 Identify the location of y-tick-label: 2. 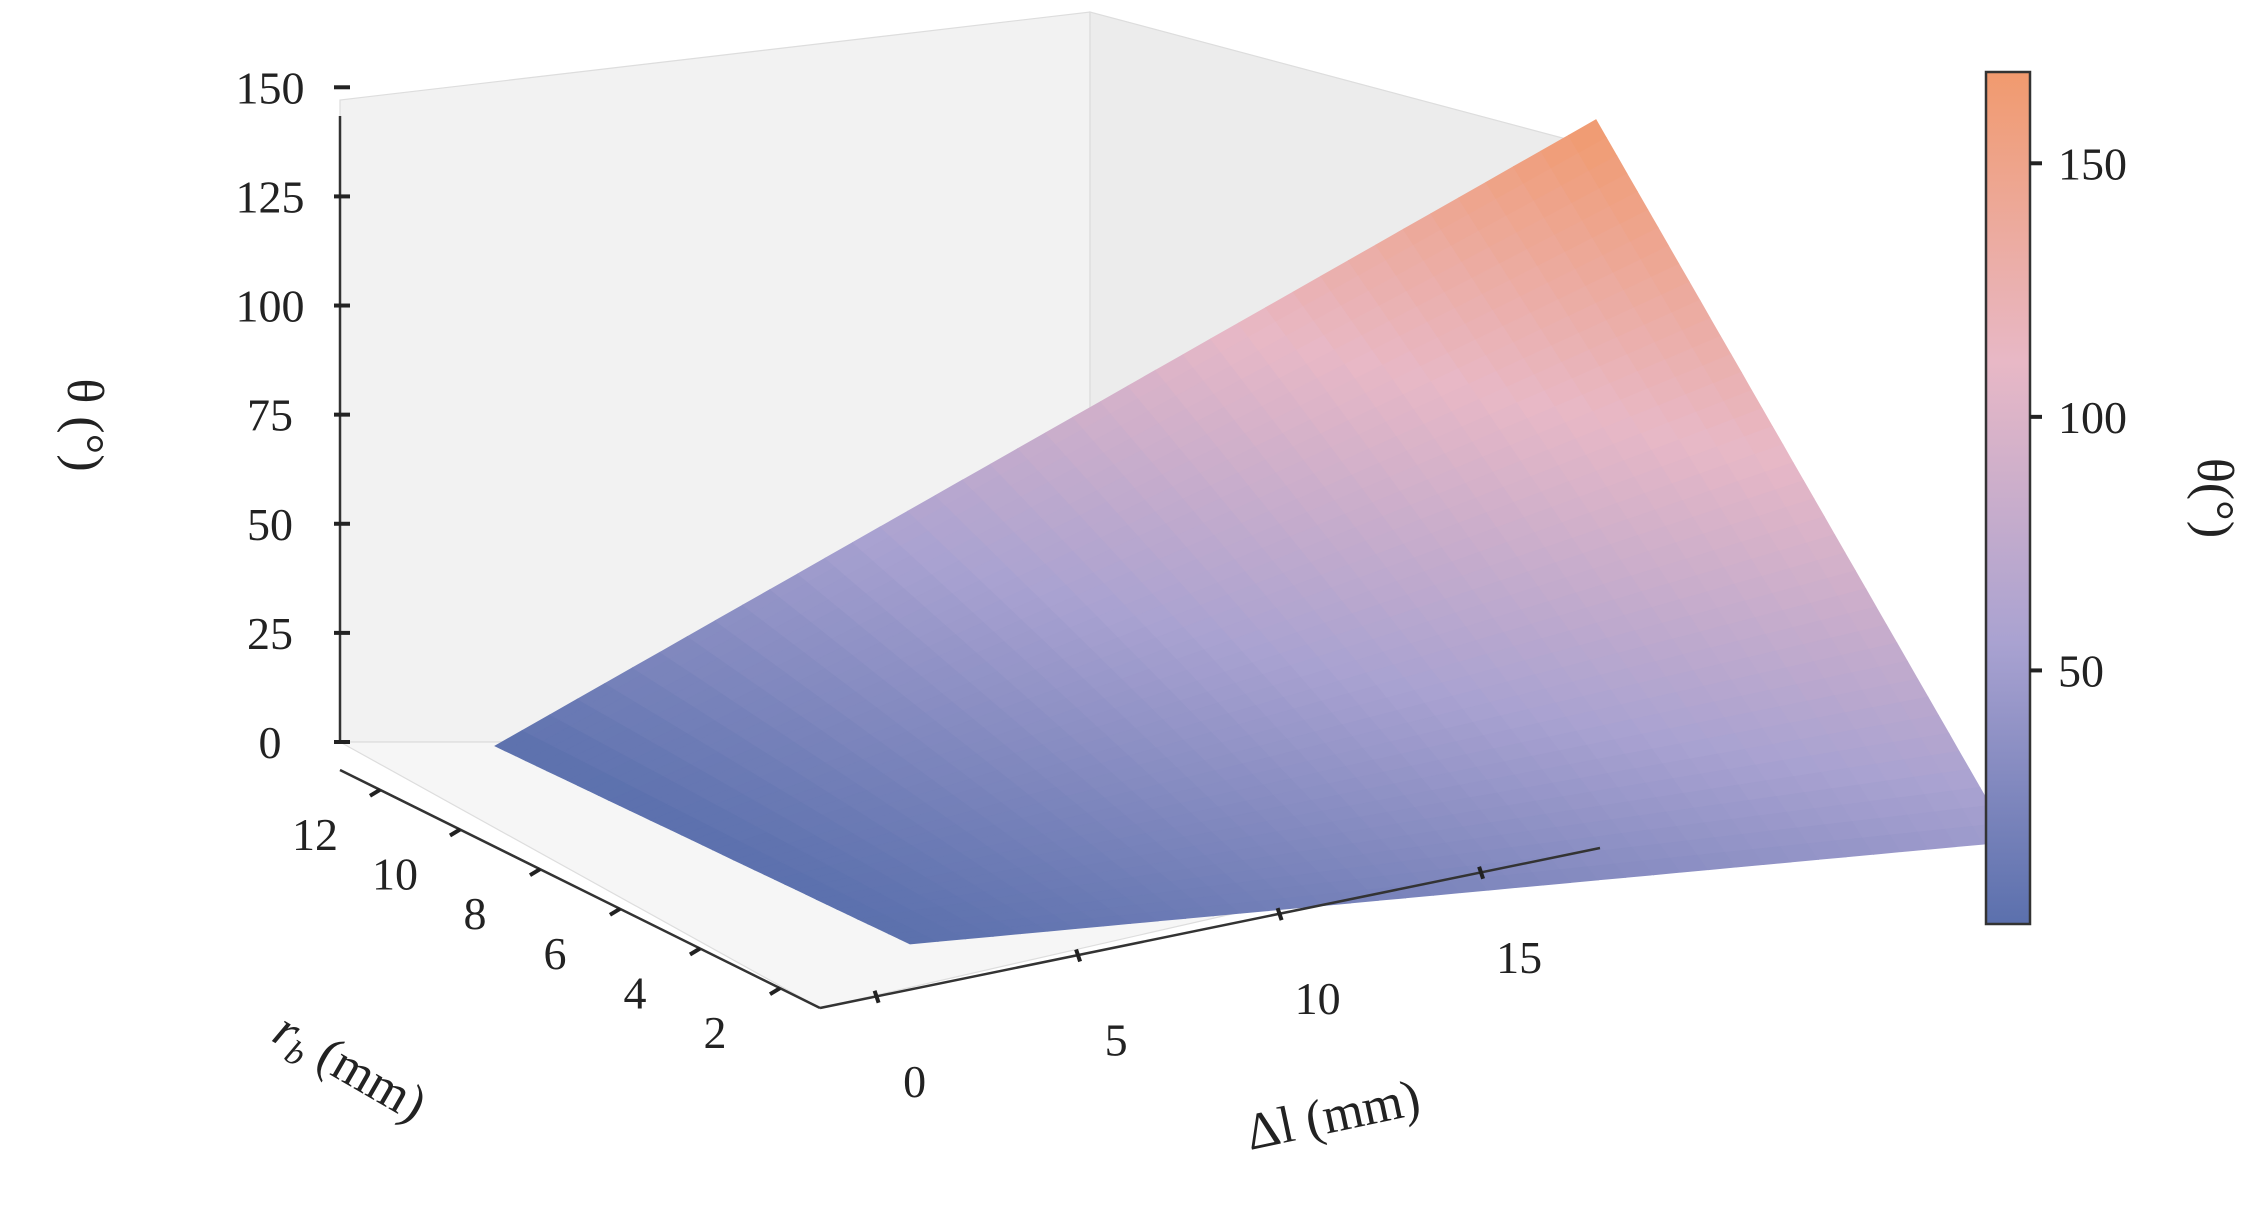
(715, 1032).